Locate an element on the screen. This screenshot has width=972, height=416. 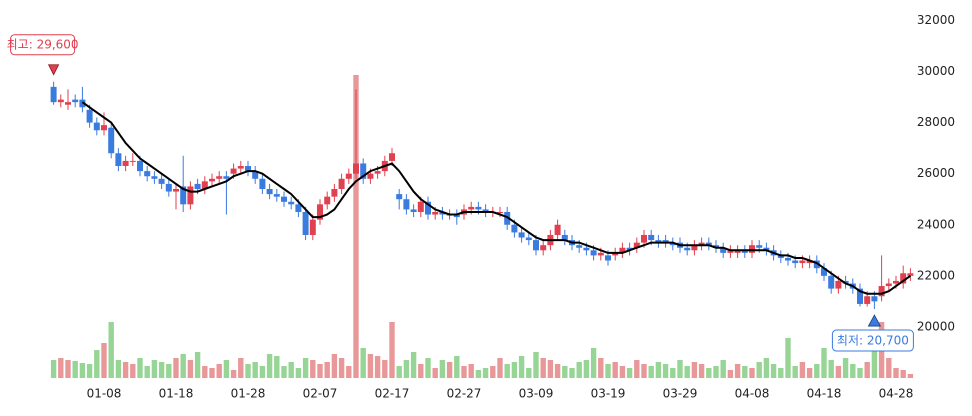
max-label: 최고: 29,600 is located at coordinates (43, 45).